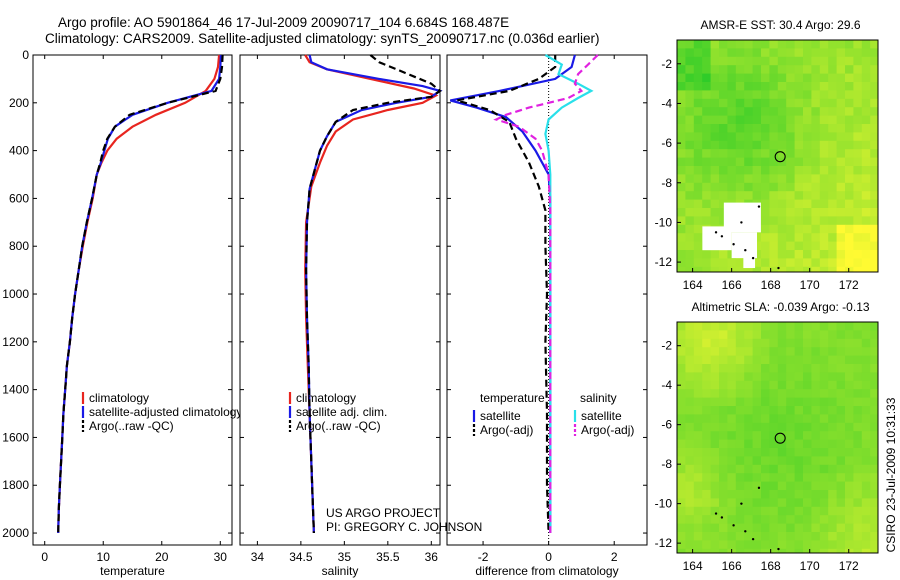 The width and height of the screenshot is (900, 580). I want to click on y-tick-label: -4, so click(666, 103).